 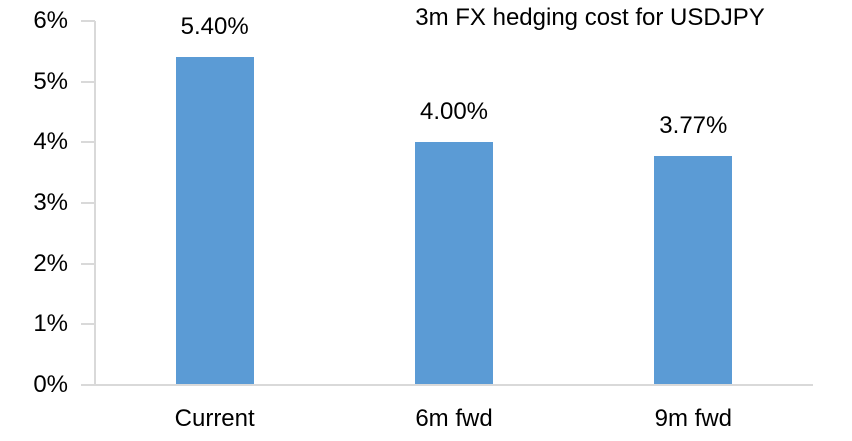 What do you see at coordinates (214, 220) in the screenshot?
I see `bar-current` at bounding box center [214, 220].